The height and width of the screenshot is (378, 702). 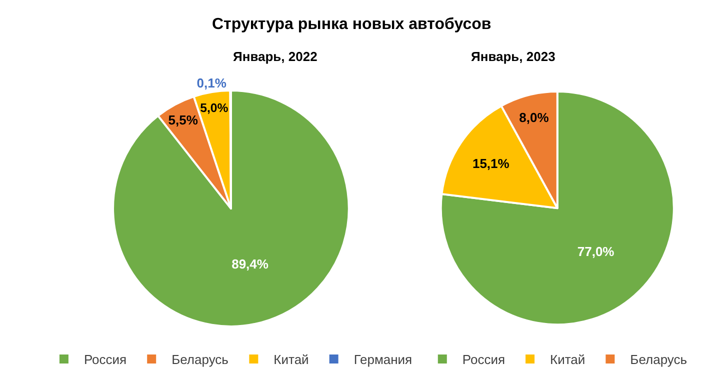 I want to click on chart-title: Структура рынка новых автобусов, so click(x=352, y=24).